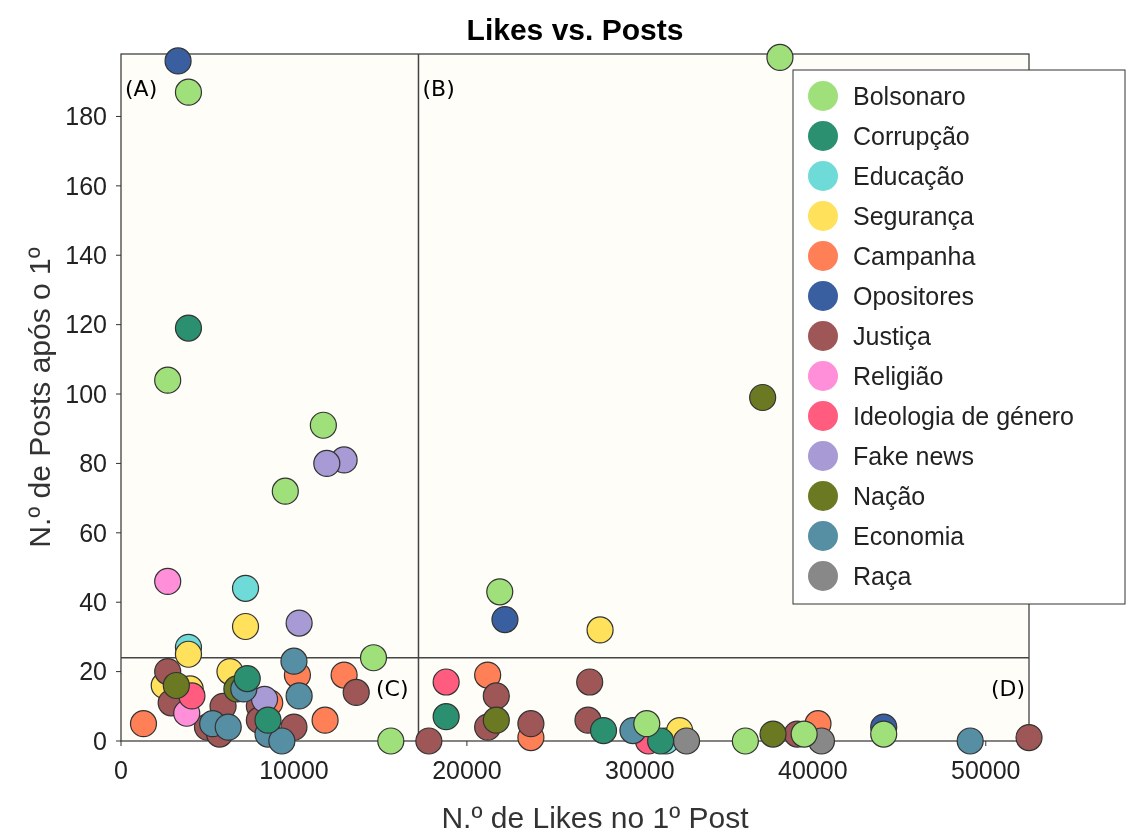  I want to click on y-tick-label: 180, so click(86, 116).